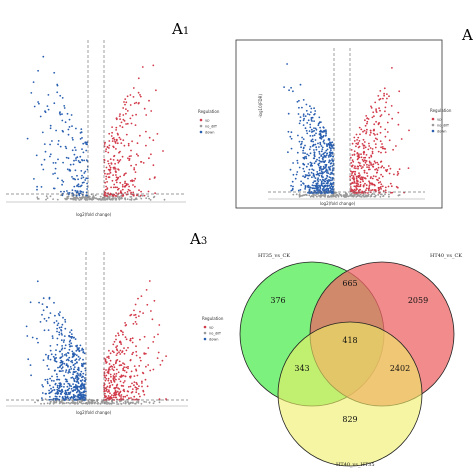 The image size is (474, 474). Describe the element at coordinates (177, 29) in the screenshot. I see `panel-a1-label-main: A` at that location.